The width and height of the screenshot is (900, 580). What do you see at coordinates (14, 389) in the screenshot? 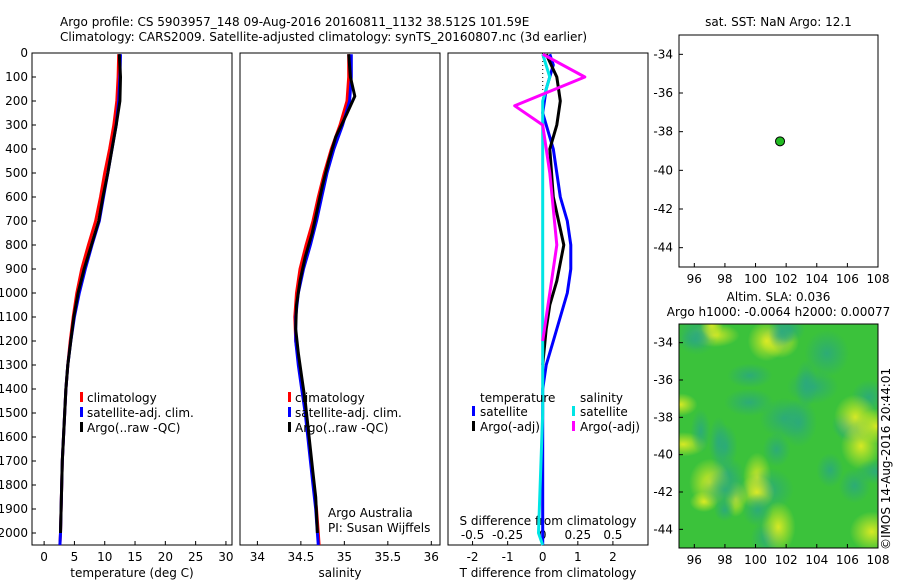
I see `y-tick-label: 1400` at bounding box center [14, 389].